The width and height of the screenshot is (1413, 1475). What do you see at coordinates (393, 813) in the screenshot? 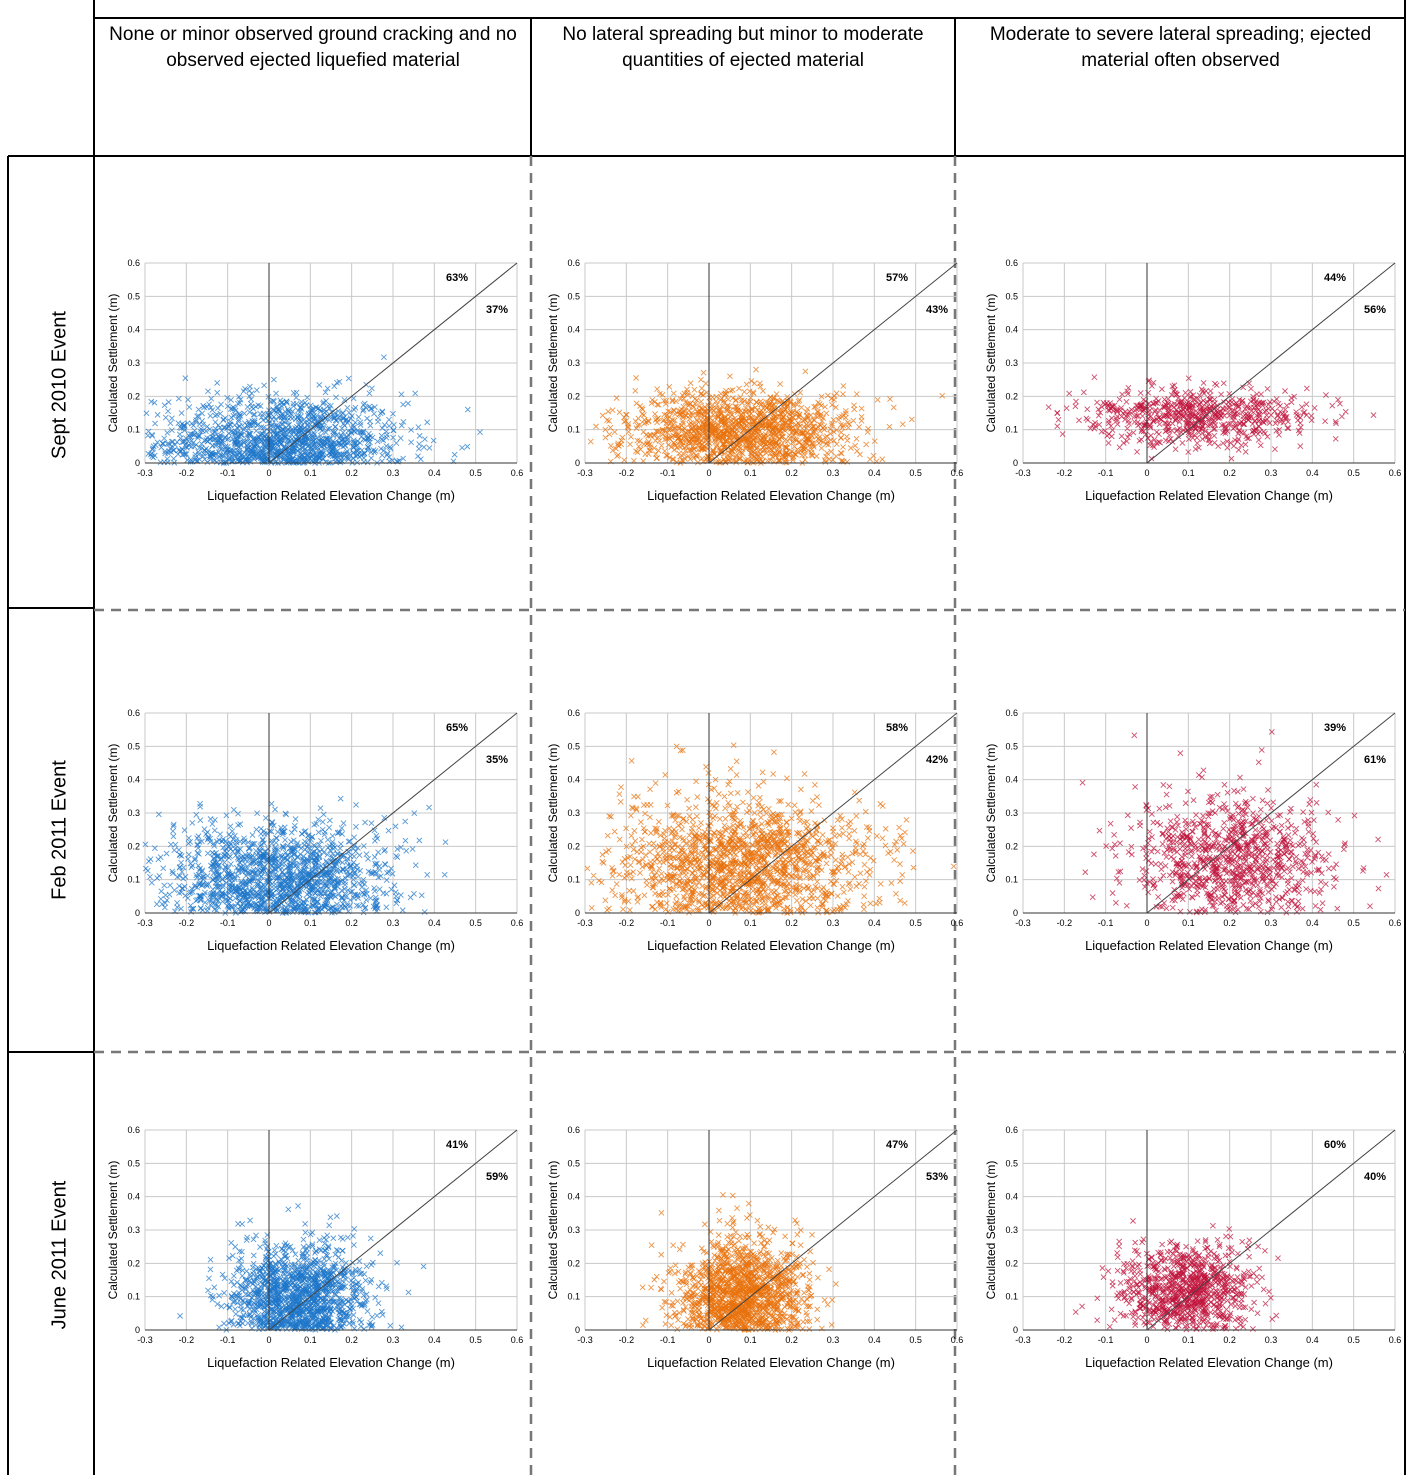
I see `one-to-one-line` at bounding box center [393, 813].